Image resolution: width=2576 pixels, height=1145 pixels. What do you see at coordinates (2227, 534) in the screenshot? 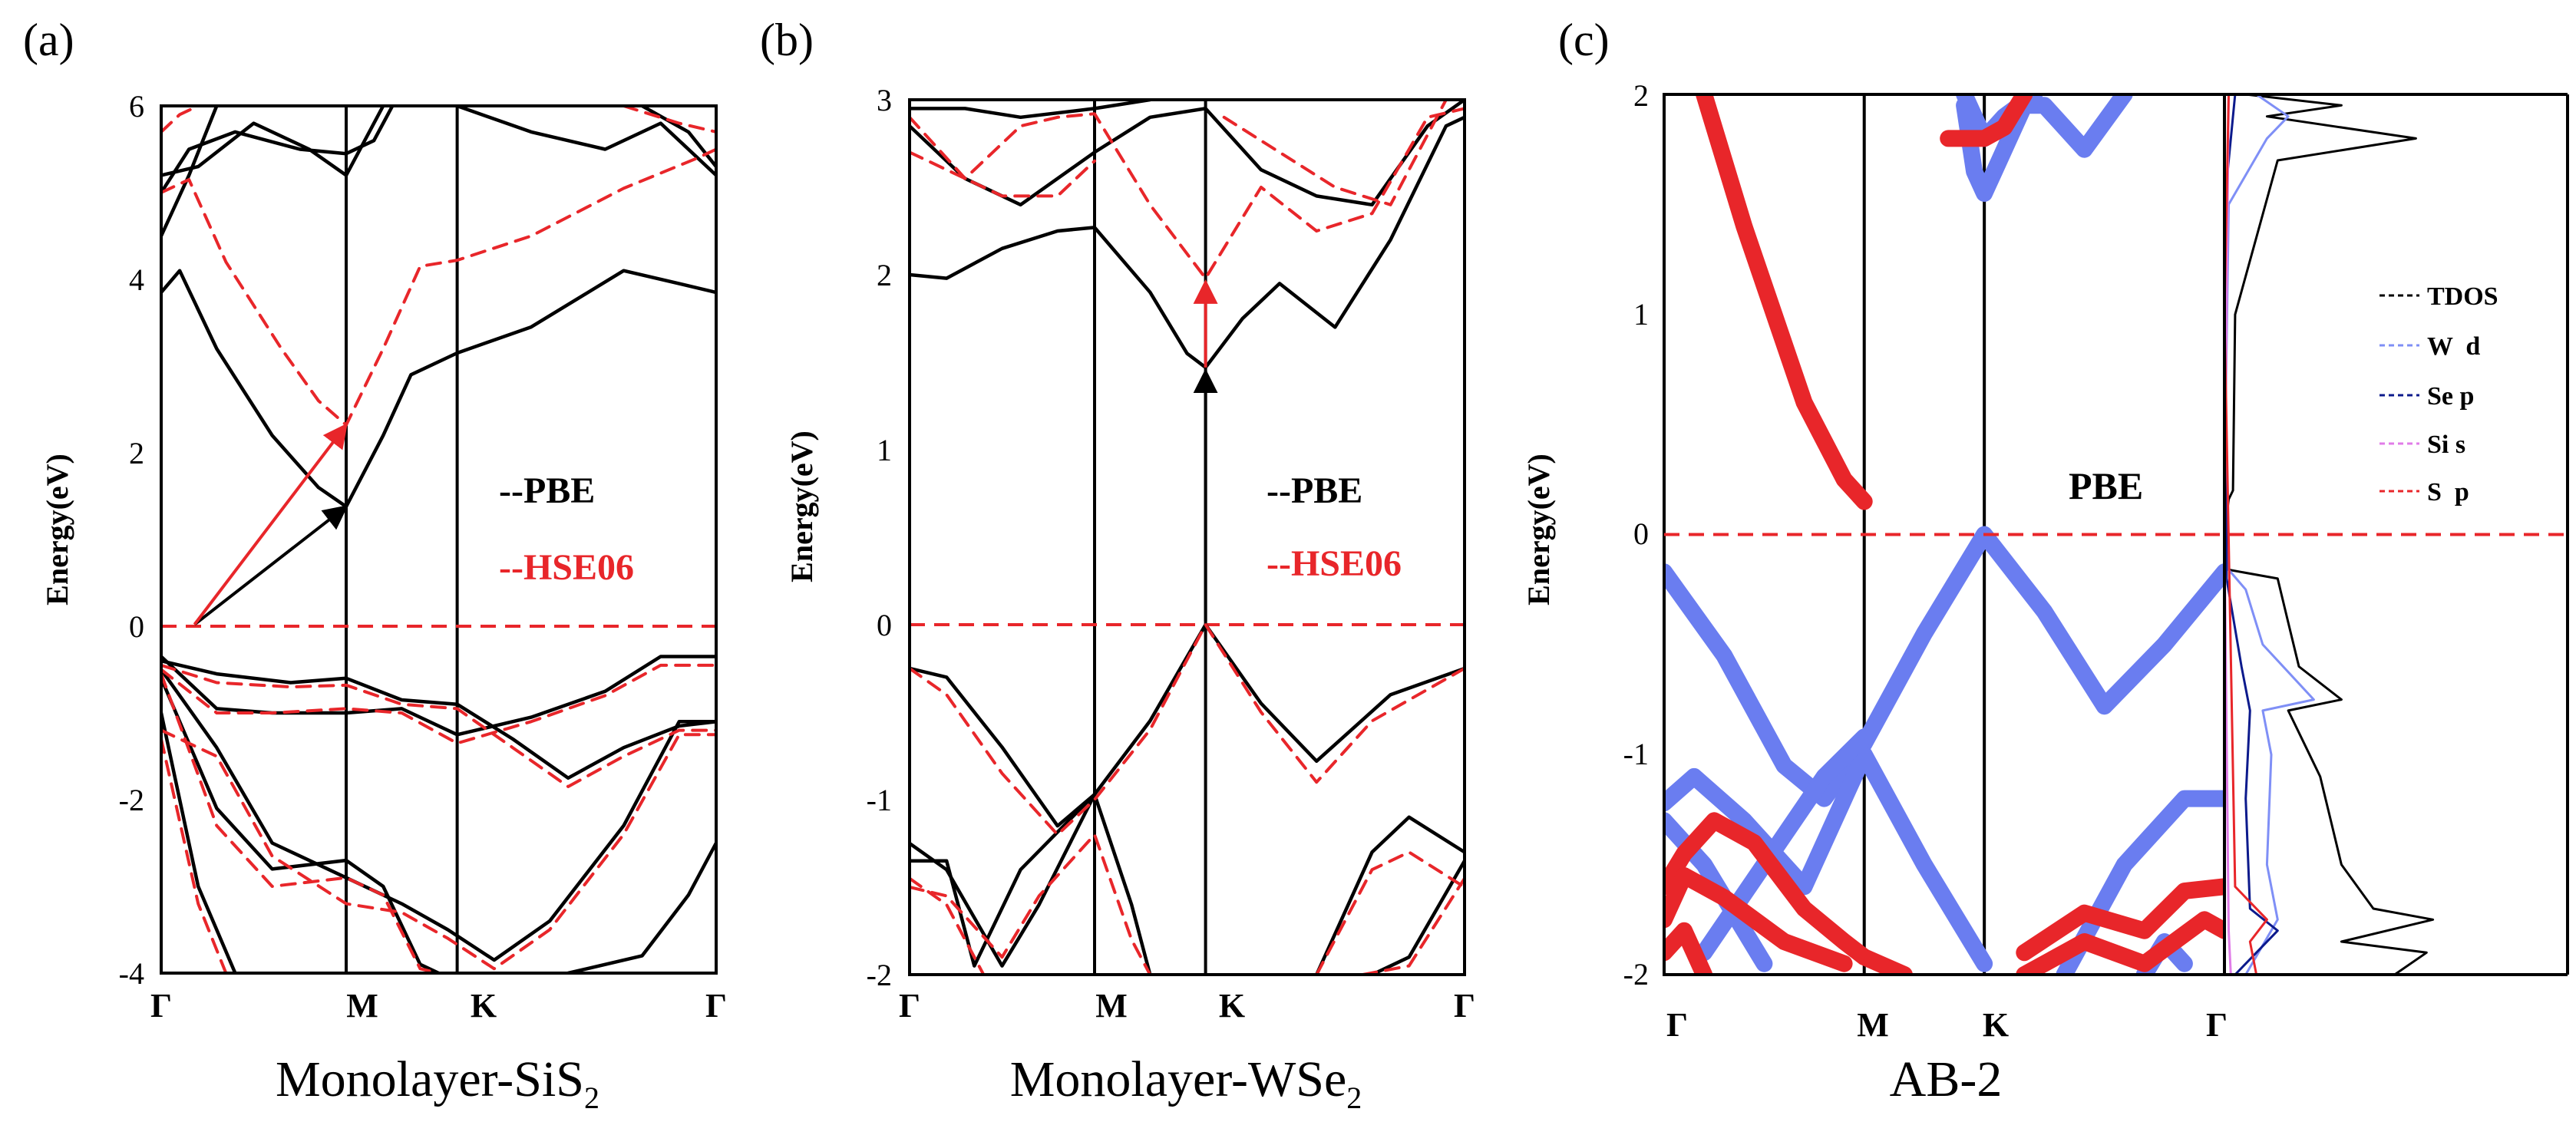
I see `dos-curve-si-s` at bounding box center [2227, 534].